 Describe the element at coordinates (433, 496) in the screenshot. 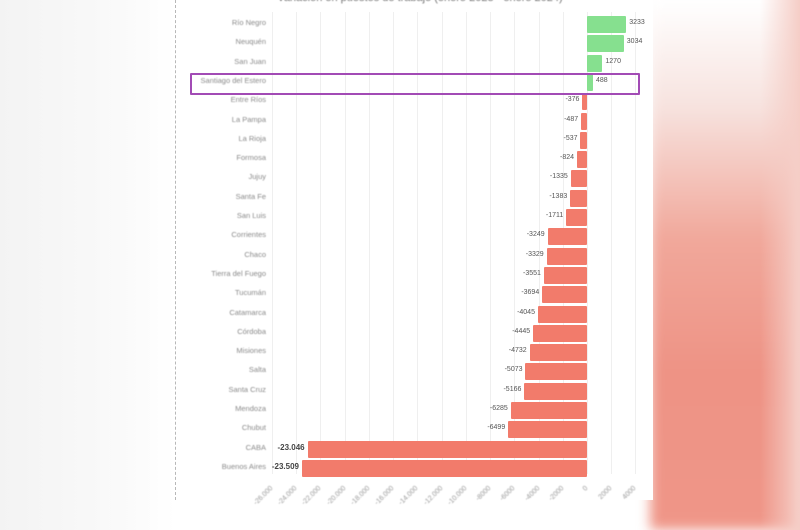

I see `x-tick-label: -12.000` at that location.